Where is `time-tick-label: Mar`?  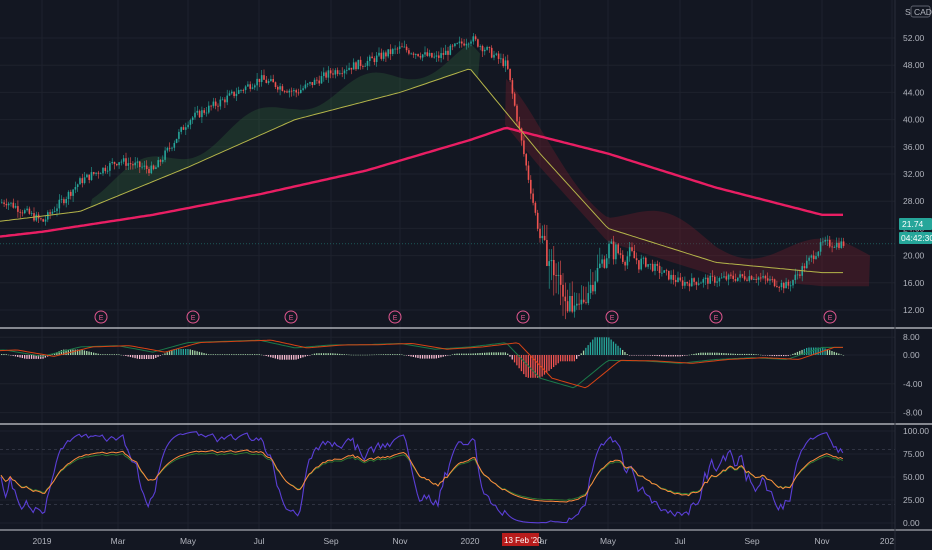 time-tick-label: Mar is located at coordinates (118, 541).